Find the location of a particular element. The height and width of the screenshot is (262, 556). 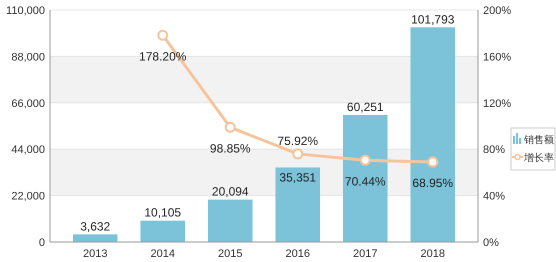

x-tick-label: 2018 is located at coordinates (433, 254).